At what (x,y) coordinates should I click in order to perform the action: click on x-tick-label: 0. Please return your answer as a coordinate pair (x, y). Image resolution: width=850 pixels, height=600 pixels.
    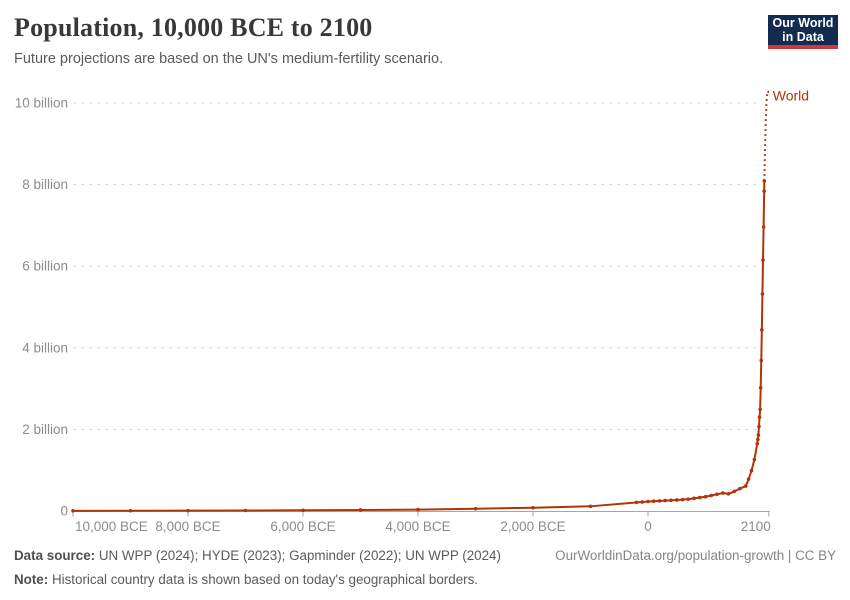
    Looking at the image, I should click on (648, 526).